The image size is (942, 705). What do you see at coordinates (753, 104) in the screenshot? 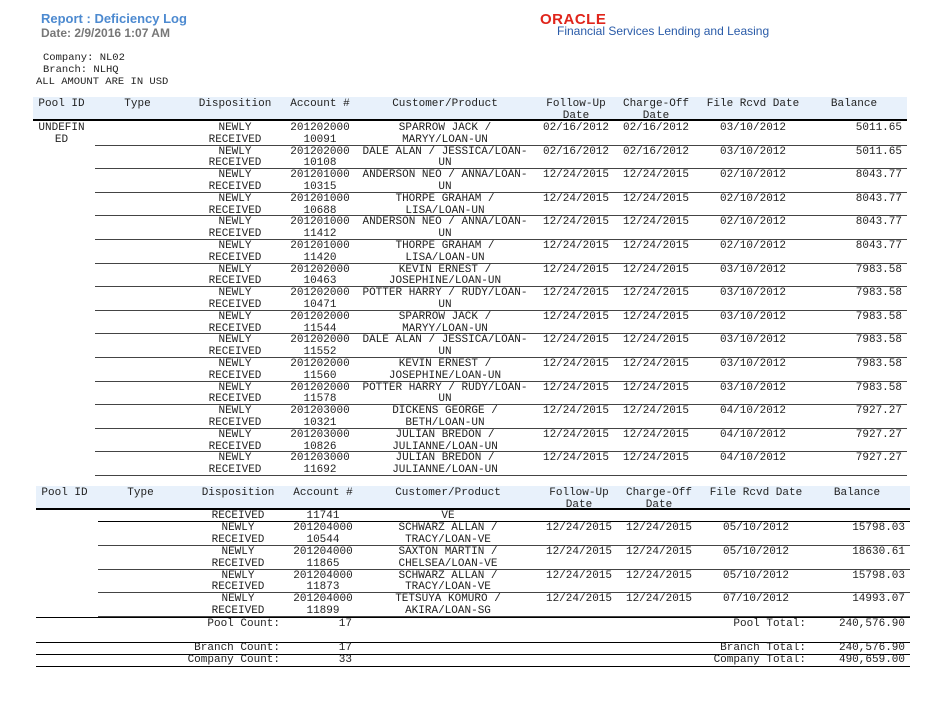
I see `column-header: File Rcvd Date` at bounding box center [753, 104].